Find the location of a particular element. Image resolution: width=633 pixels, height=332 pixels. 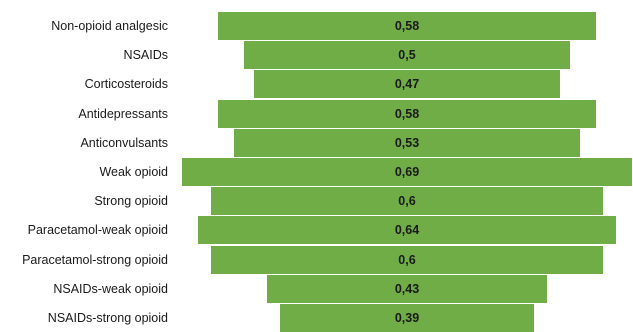

data-label: 0,53 is located at coordinates (407, 142).